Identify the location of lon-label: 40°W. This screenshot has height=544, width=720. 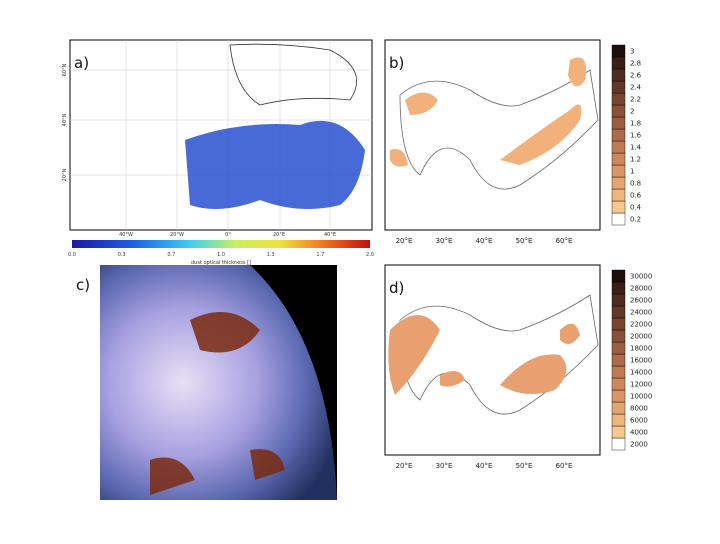
(126, 235).